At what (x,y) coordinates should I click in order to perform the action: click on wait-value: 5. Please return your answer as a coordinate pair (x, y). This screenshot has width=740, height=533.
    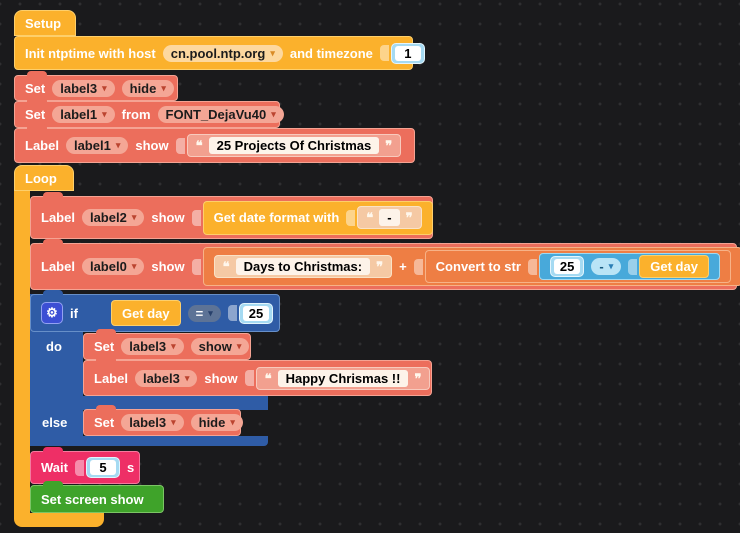
    Looking at the image, I should click on (102, 467).